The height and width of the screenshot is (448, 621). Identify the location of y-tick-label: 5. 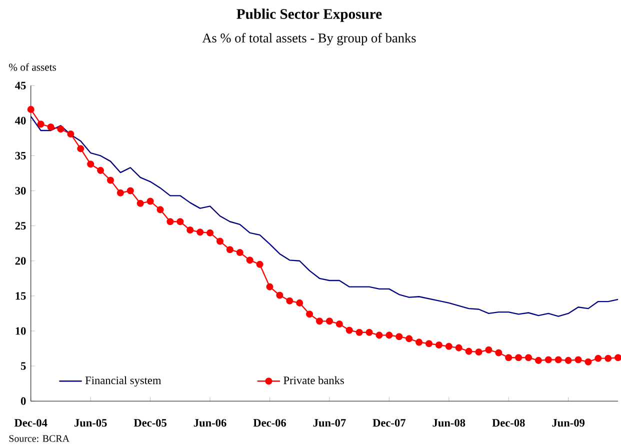
(23, 366).